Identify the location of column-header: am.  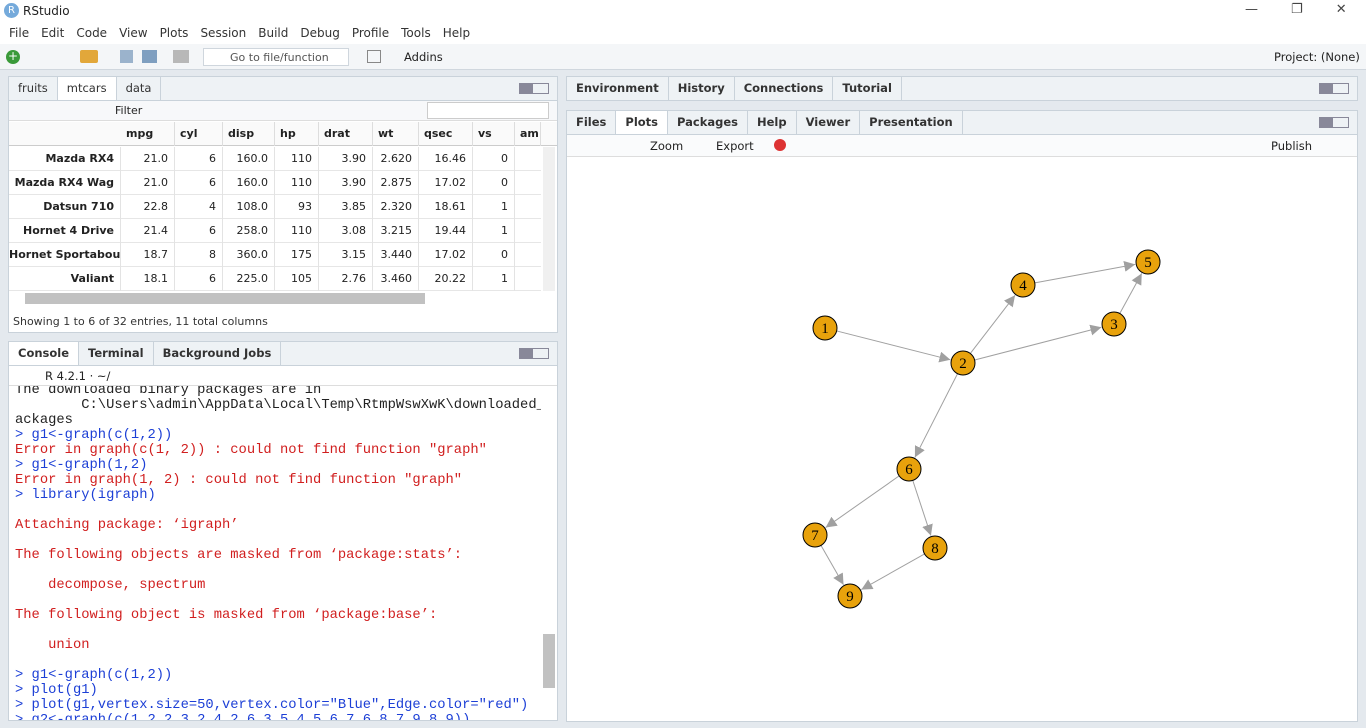
(528, 134).